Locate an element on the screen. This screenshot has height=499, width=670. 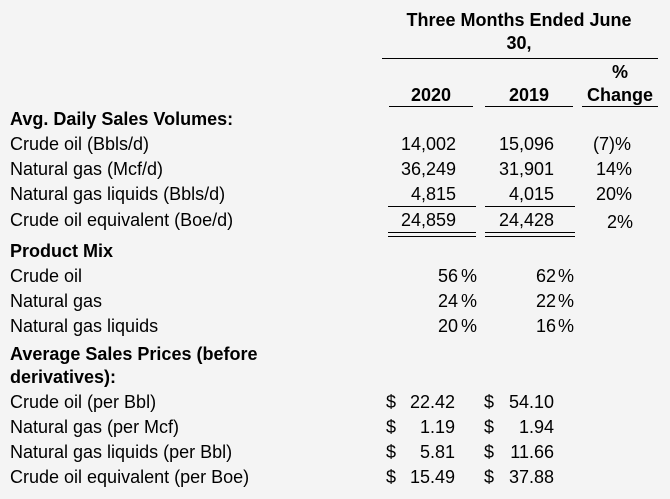
period-header-line1: Three Months Ended June is located at coordinates (519, 20).